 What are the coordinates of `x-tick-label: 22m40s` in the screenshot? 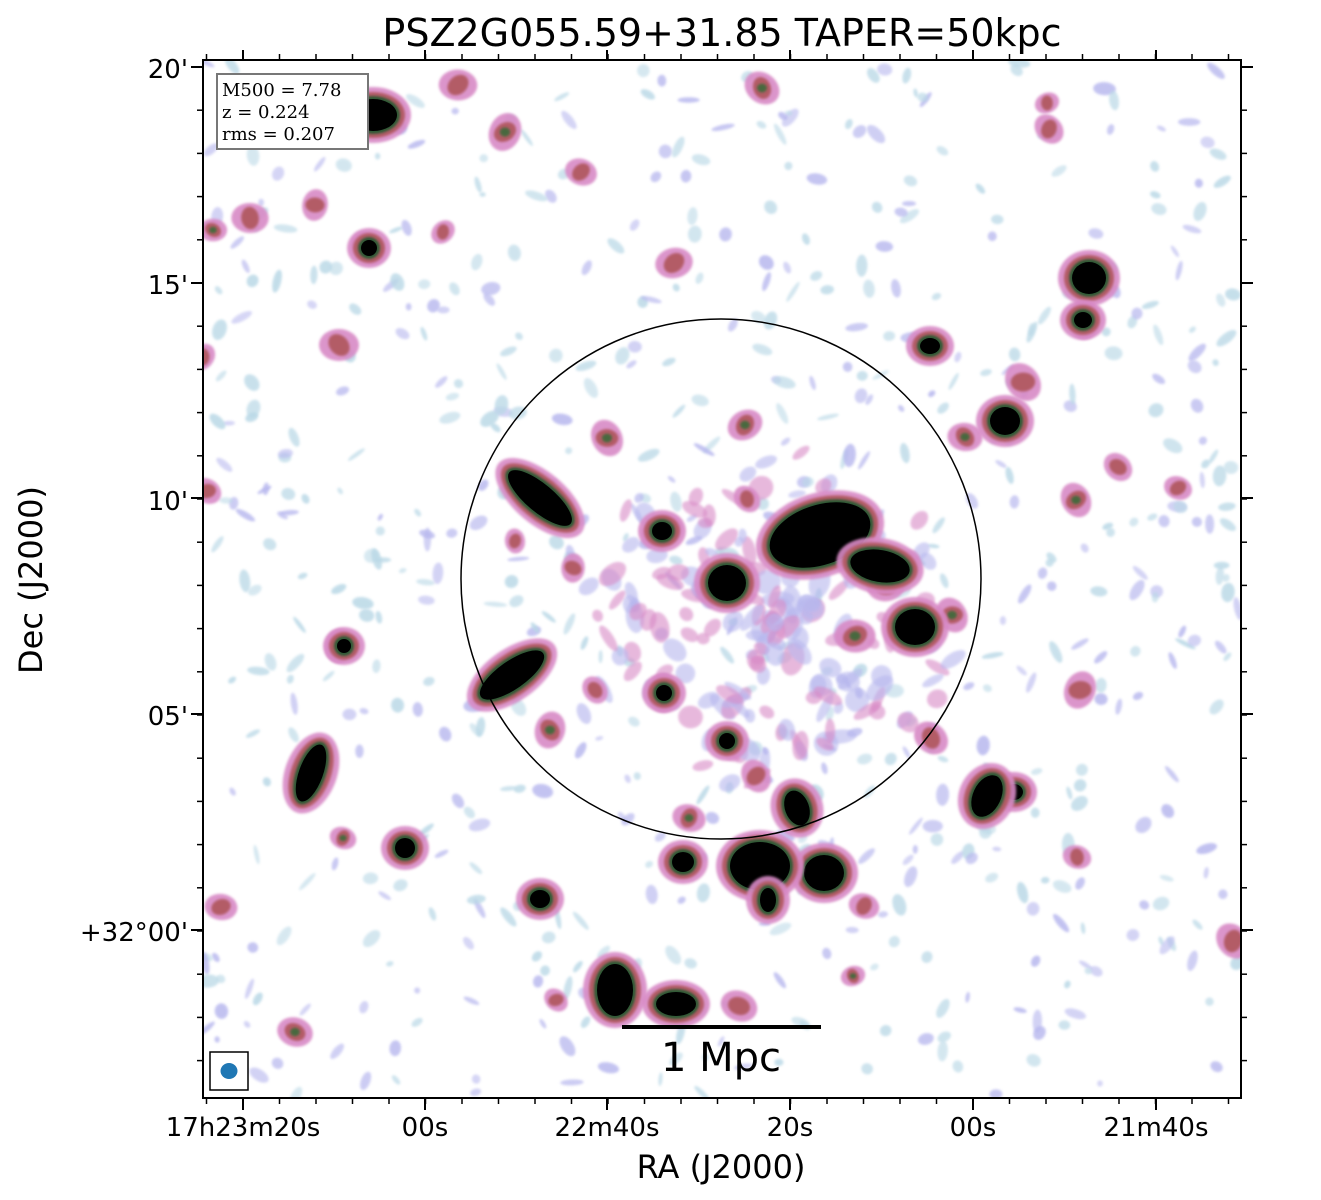 It's located at (606, 1128).